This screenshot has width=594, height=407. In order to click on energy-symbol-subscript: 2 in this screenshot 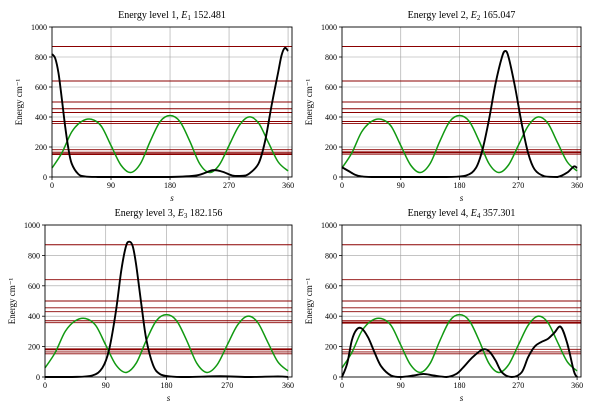, I will do `click(479, 18)`.